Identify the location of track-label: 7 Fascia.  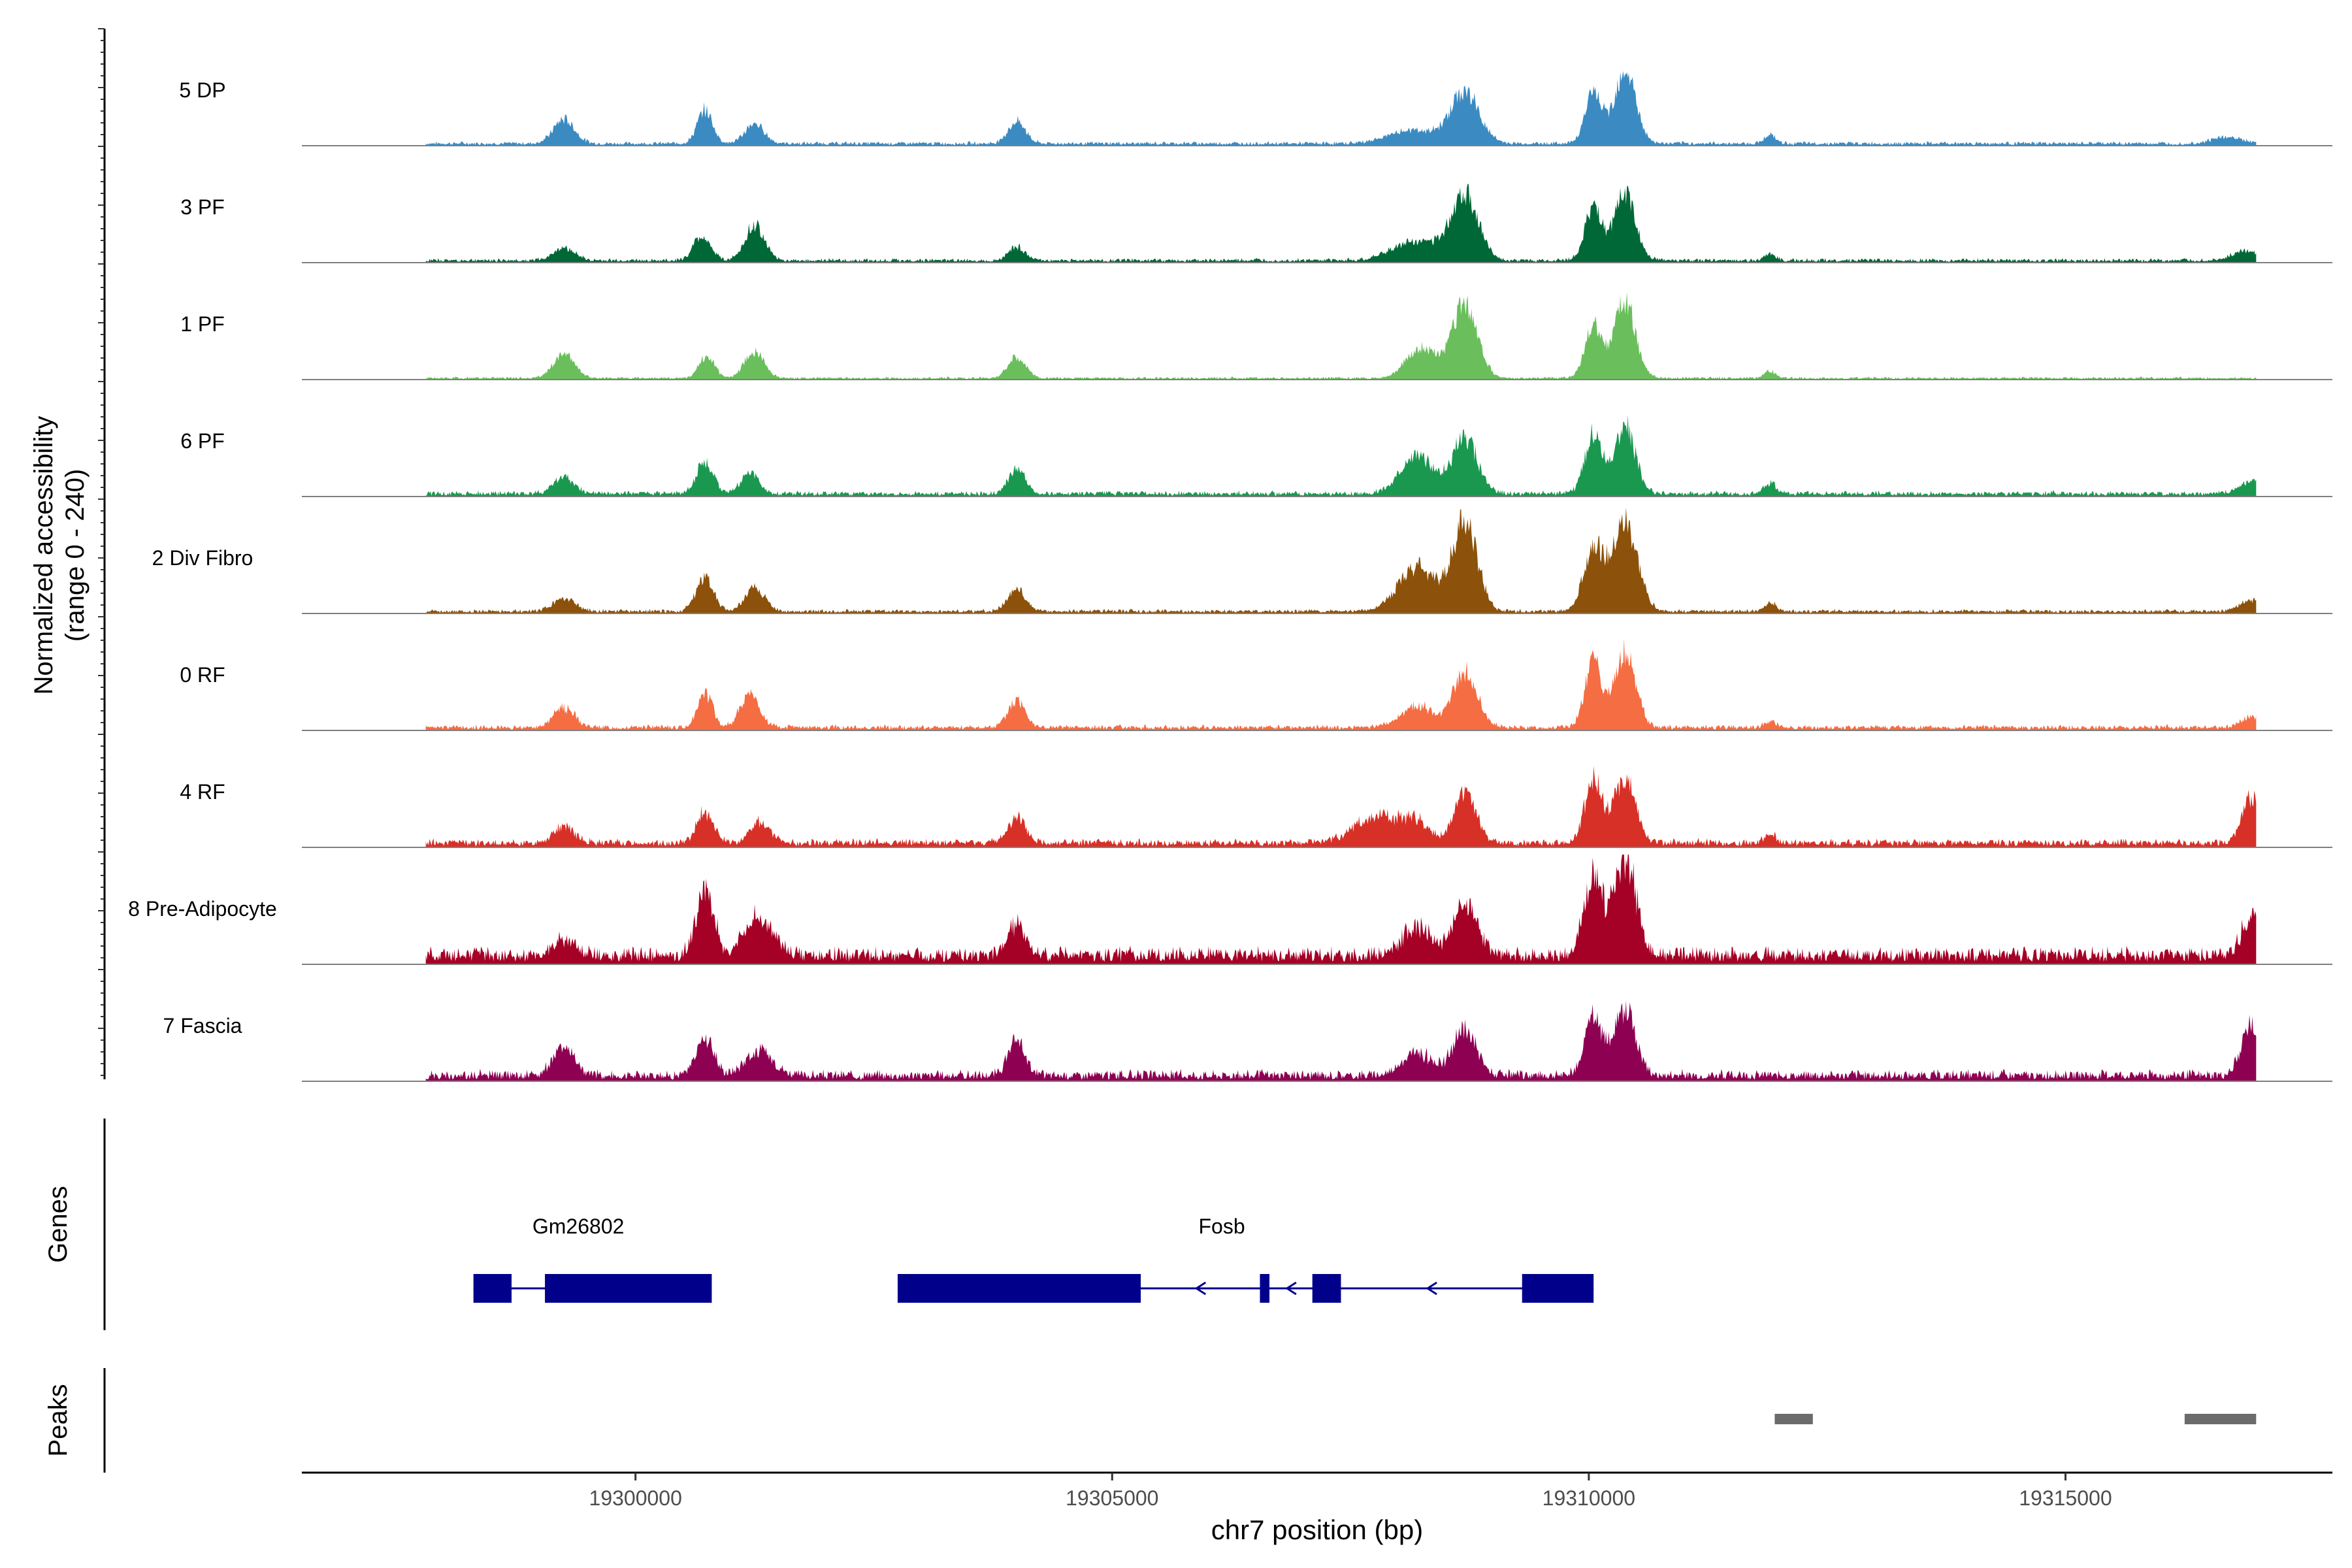
(202, 1025).